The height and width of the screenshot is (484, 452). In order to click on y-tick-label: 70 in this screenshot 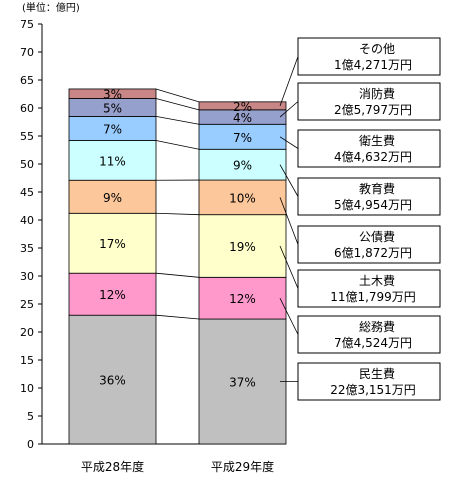, I will do `click(27, 52)`.